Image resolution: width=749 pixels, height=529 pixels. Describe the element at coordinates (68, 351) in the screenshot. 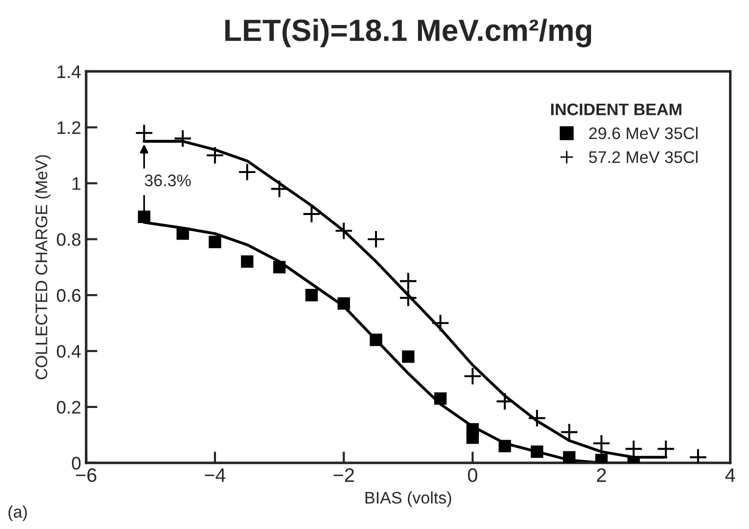

I see `y-tick-label: 0.4` at that location.